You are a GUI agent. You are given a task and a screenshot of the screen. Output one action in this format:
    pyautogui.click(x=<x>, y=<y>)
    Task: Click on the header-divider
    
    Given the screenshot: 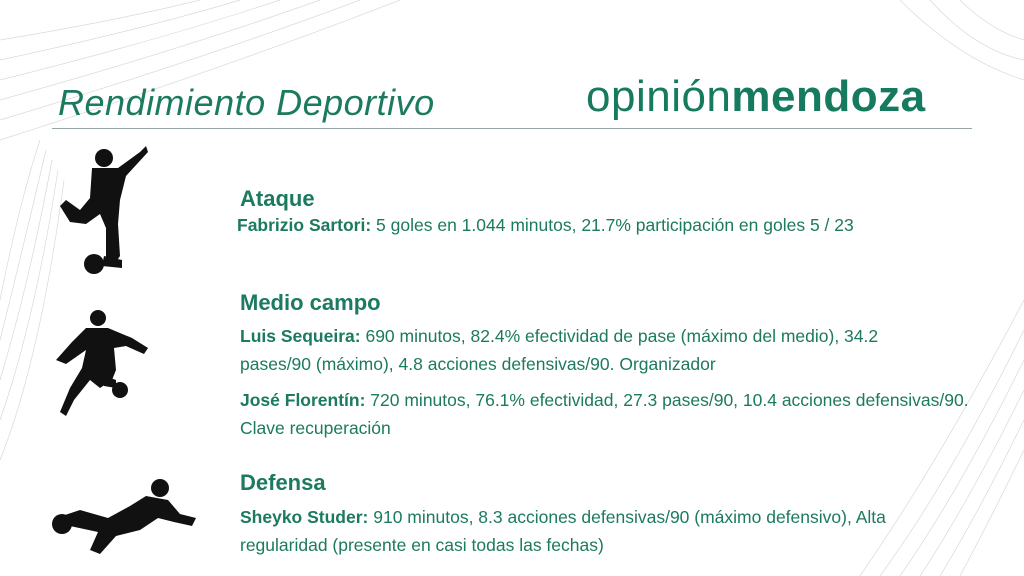 What is the action you would take?
    pyautogui.click(x=512, y=128)
    